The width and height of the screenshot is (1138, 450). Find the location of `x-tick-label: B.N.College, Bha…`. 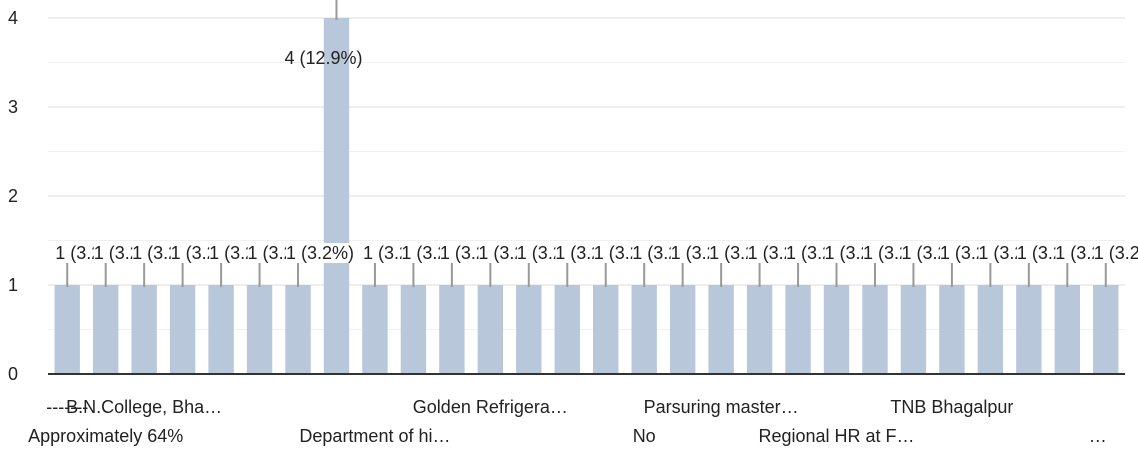

x-tick-label: B.N.College, Bha… is located at coordinates (144, 407).